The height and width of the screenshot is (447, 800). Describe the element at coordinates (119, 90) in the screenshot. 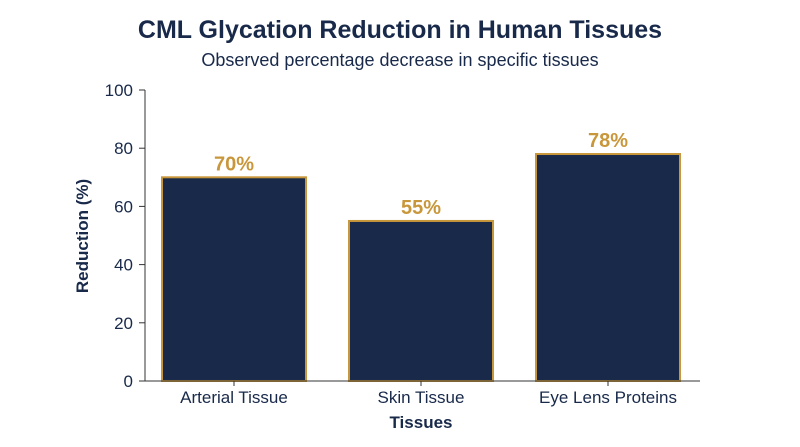

I see `y-tick-label: 100` at that location.